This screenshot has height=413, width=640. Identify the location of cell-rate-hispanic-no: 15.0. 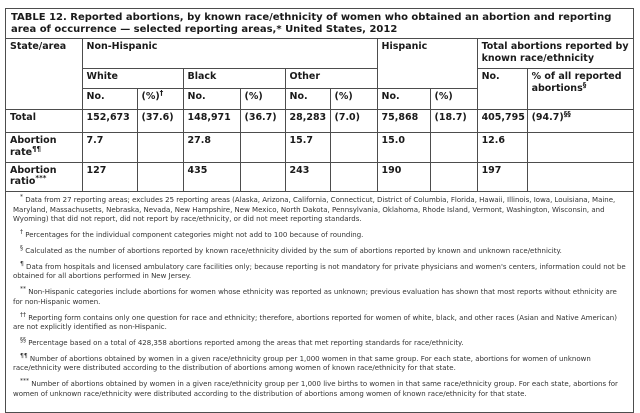
(404, 147).